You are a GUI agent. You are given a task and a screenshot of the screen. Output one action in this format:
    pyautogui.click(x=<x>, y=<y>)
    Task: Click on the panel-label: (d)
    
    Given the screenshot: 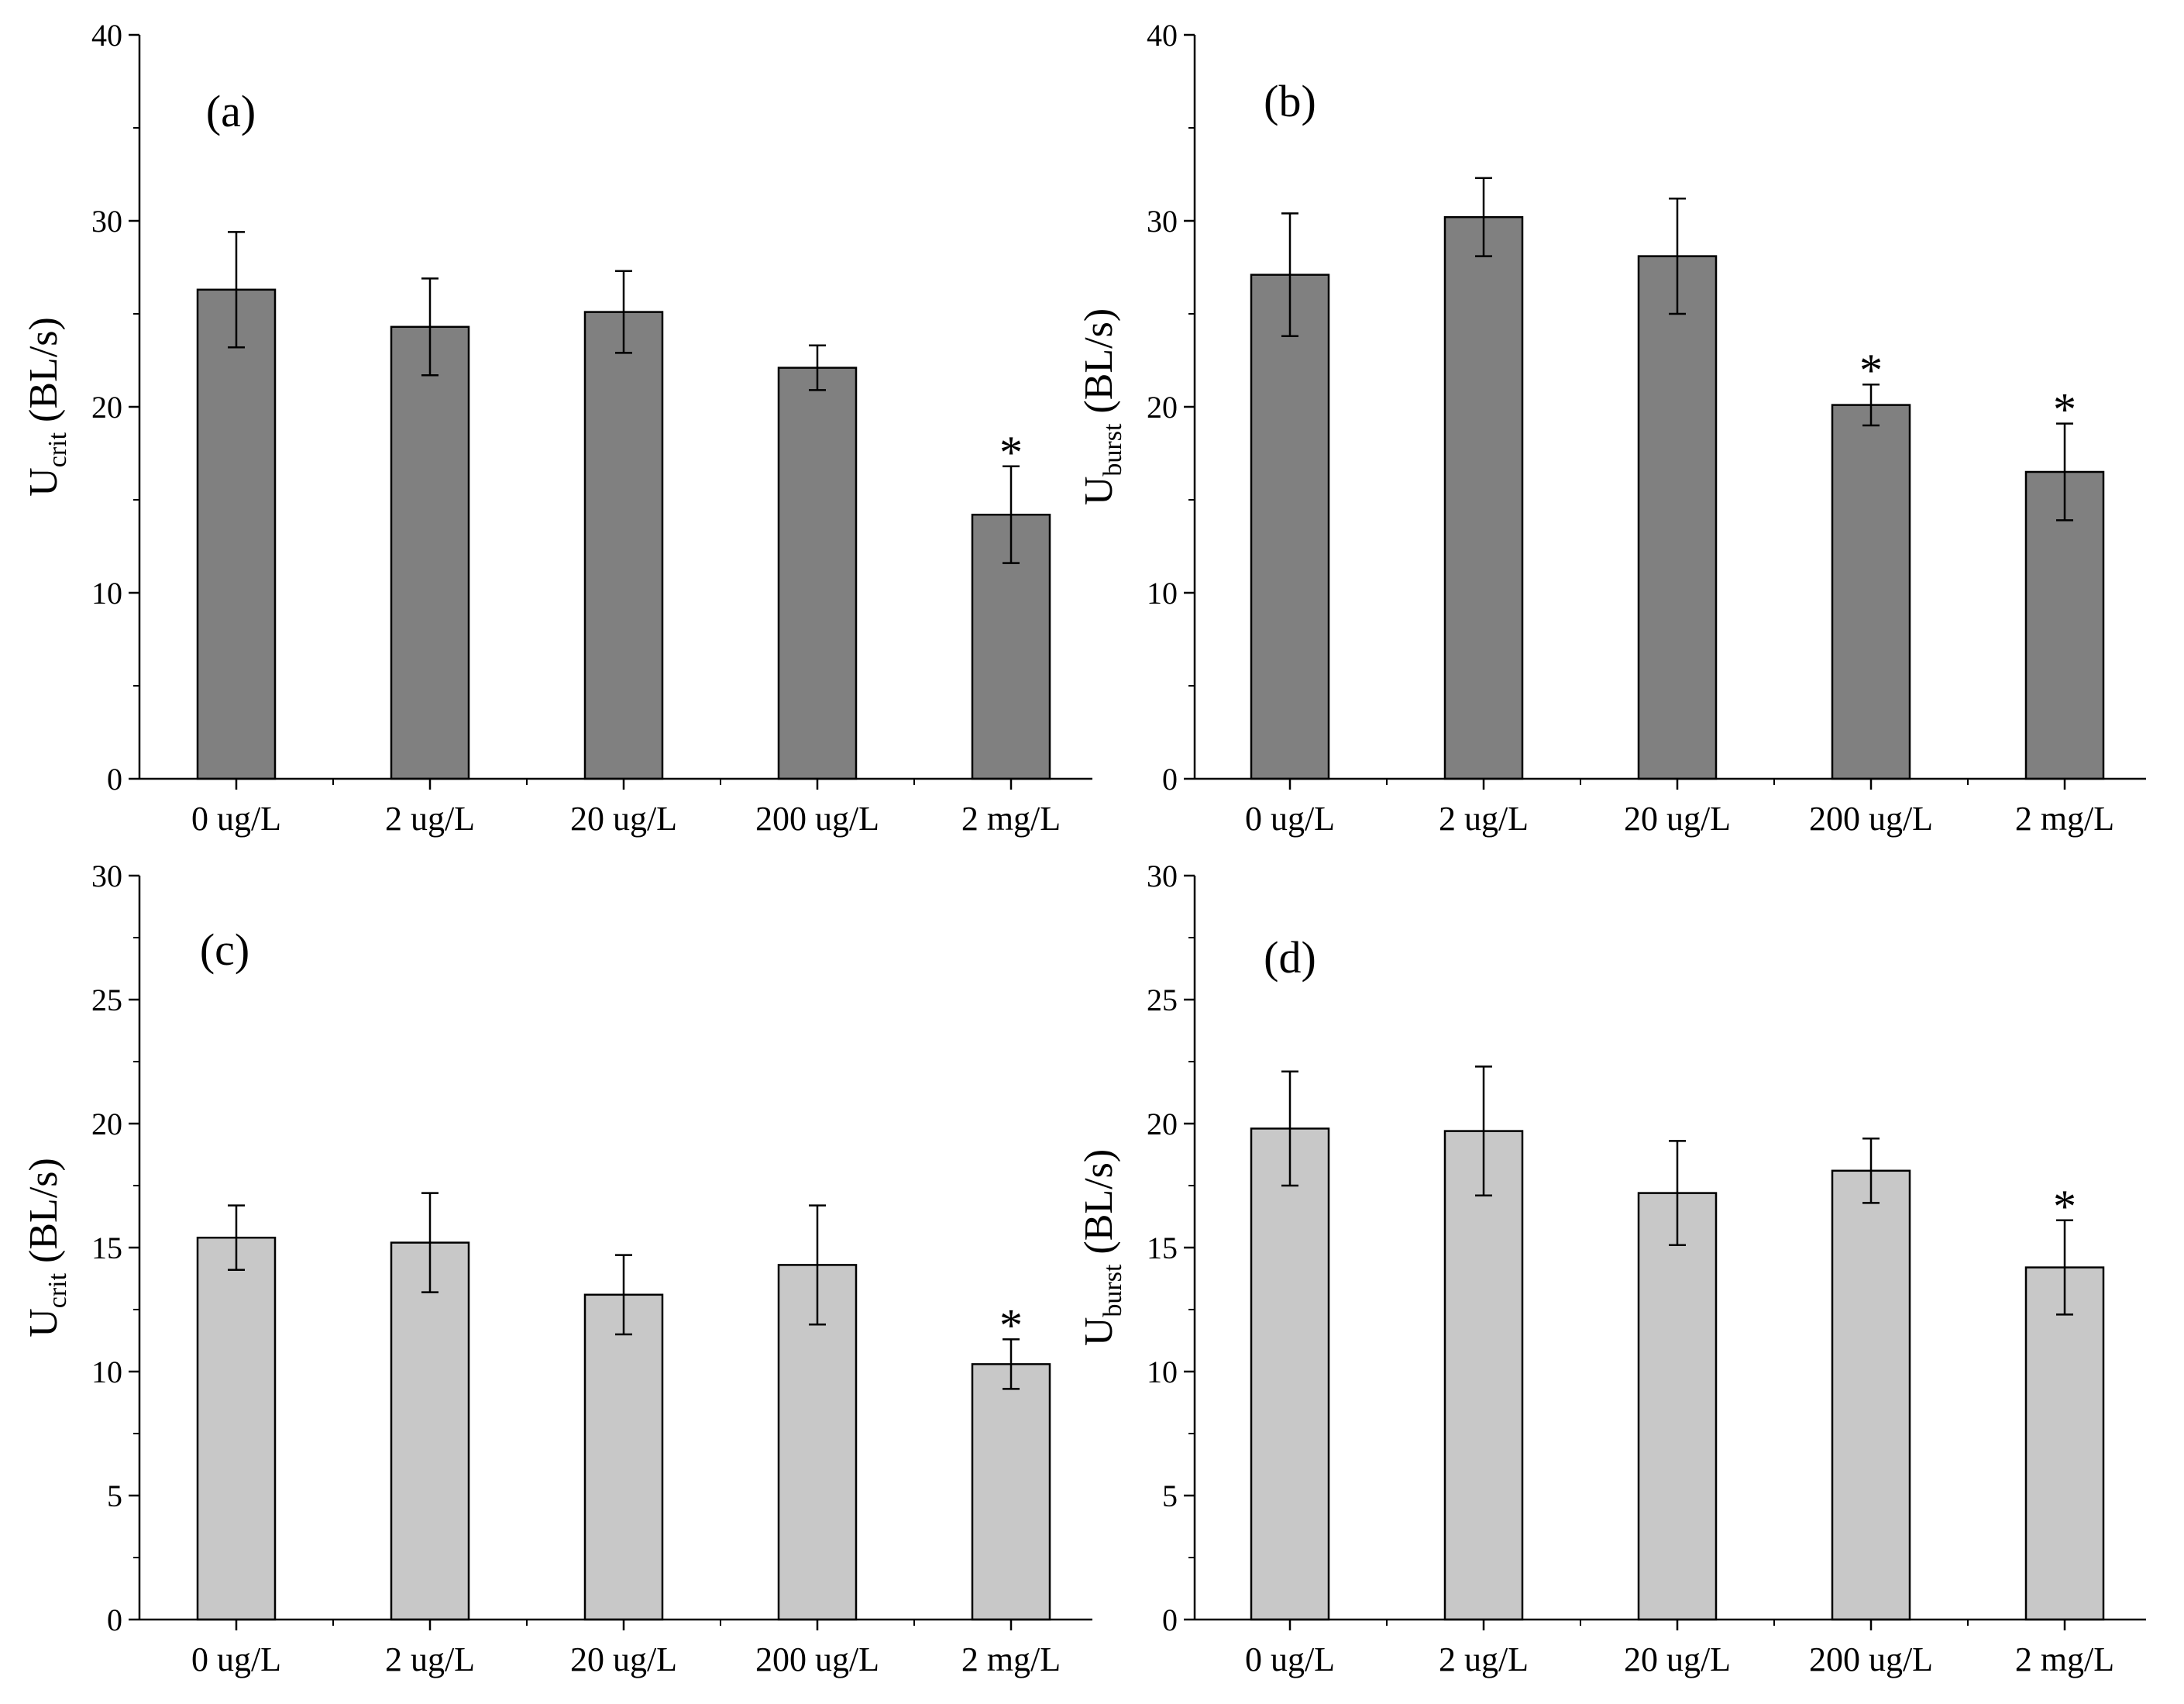 What is the action you would take?
    pyautogui.click(x=1290, y=957)
    